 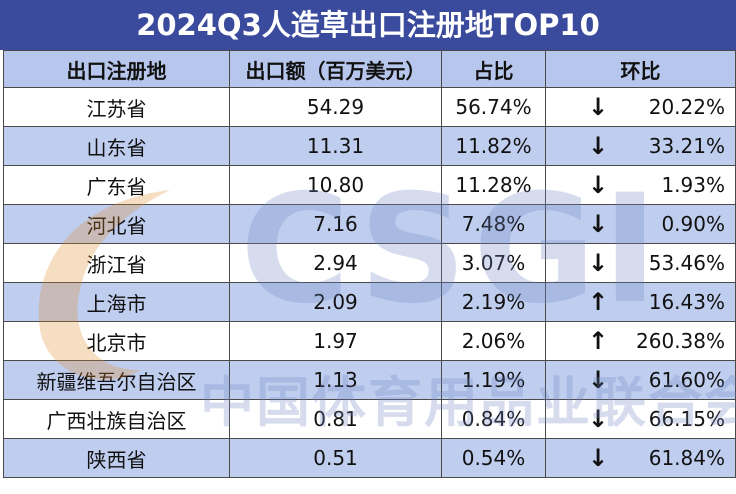 What do you see at coordinates (493, 107) in the screenshot?
I see `cell-share: 56.74%` at bounding box center [493, 107].